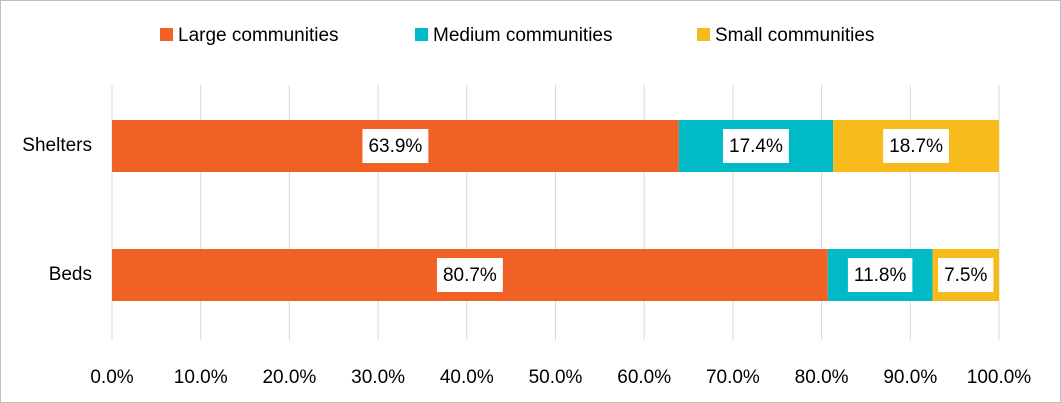  Describe the element at coordinates (70, 274) in the screenshot. I see `y-tick-label: Beds` at that location.